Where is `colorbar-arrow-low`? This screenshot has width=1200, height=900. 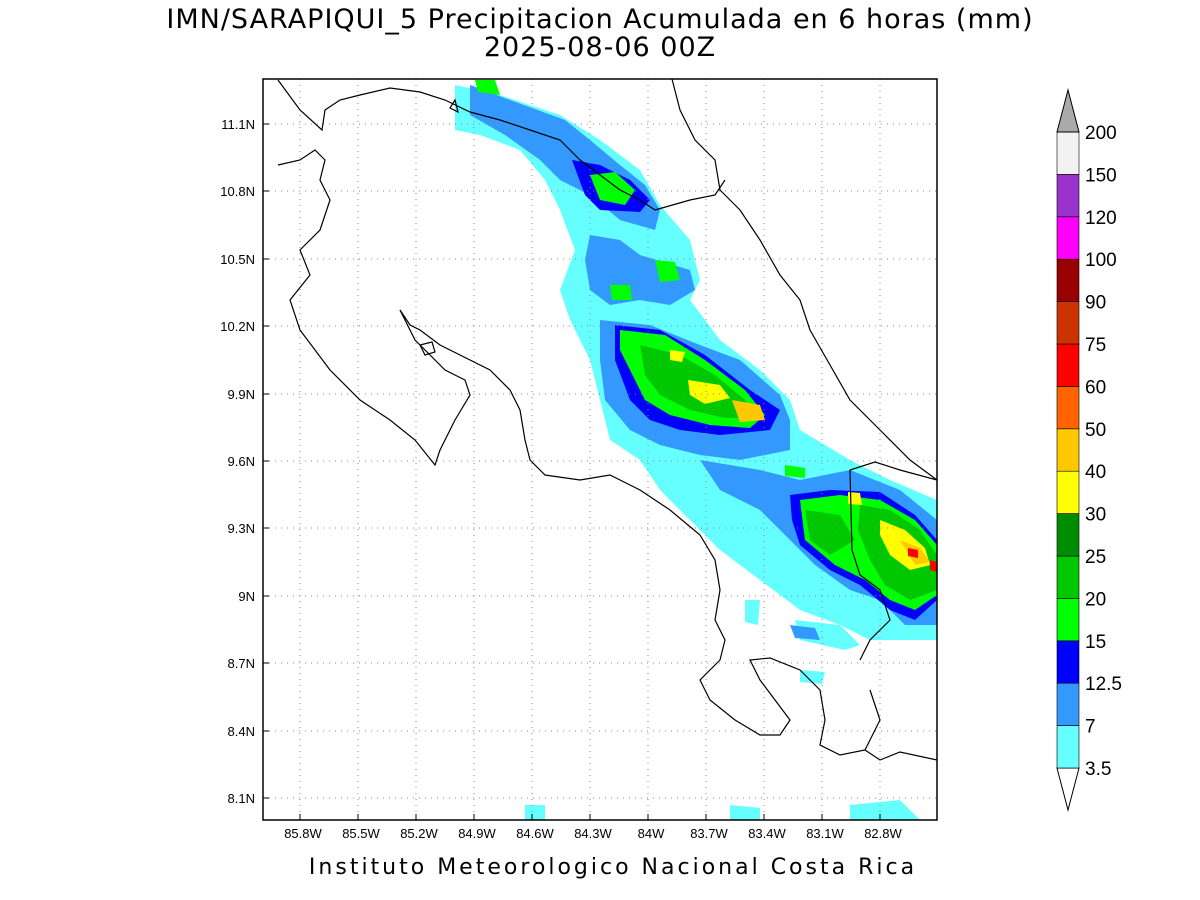
colorbar-arrow-low is located at coordinates (1068, 789).